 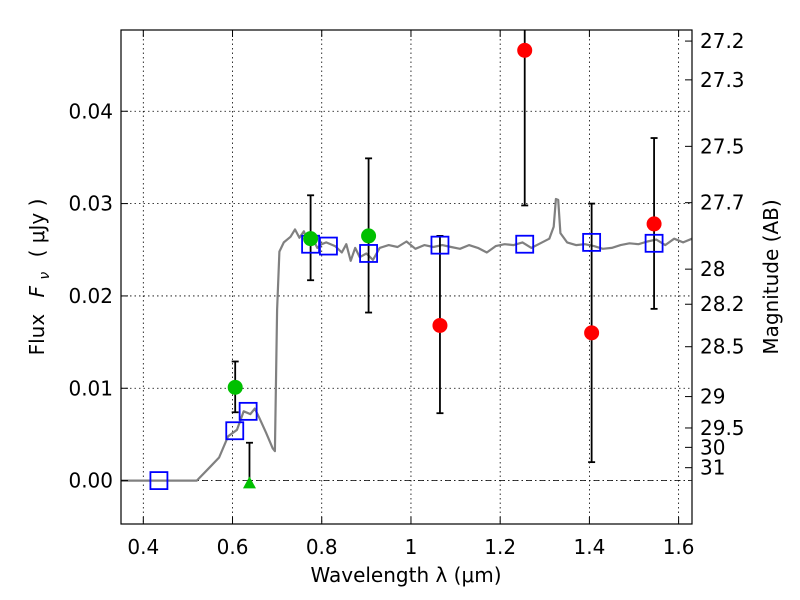 What do you see at coordinates (37, 291) in the screenshot?
I see `y-axis-label-symbol: F` at bounding box center [37, 291].